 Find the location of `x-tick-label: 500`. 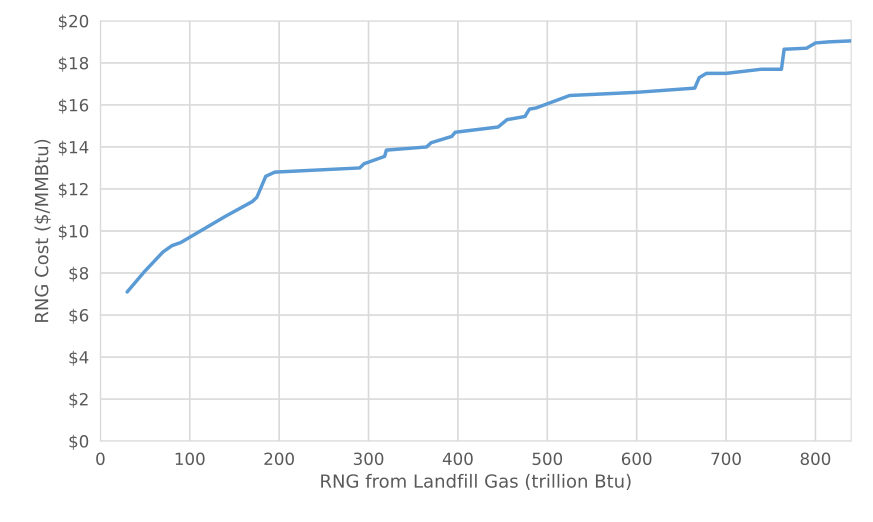

x-tick-label: 500 is located at coordinates (547, 459).